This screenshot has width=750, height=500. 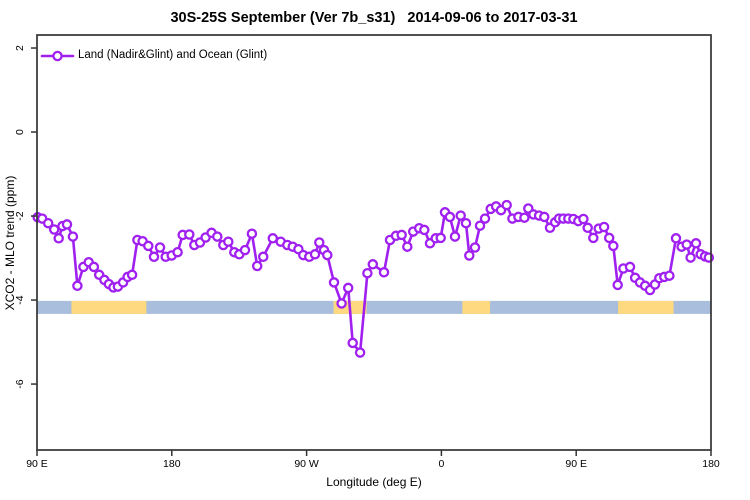 What do you see at coordinates (441, 464) in the screenshot?
I see `x-tick-label: 0` at bounding box center [441, 464].